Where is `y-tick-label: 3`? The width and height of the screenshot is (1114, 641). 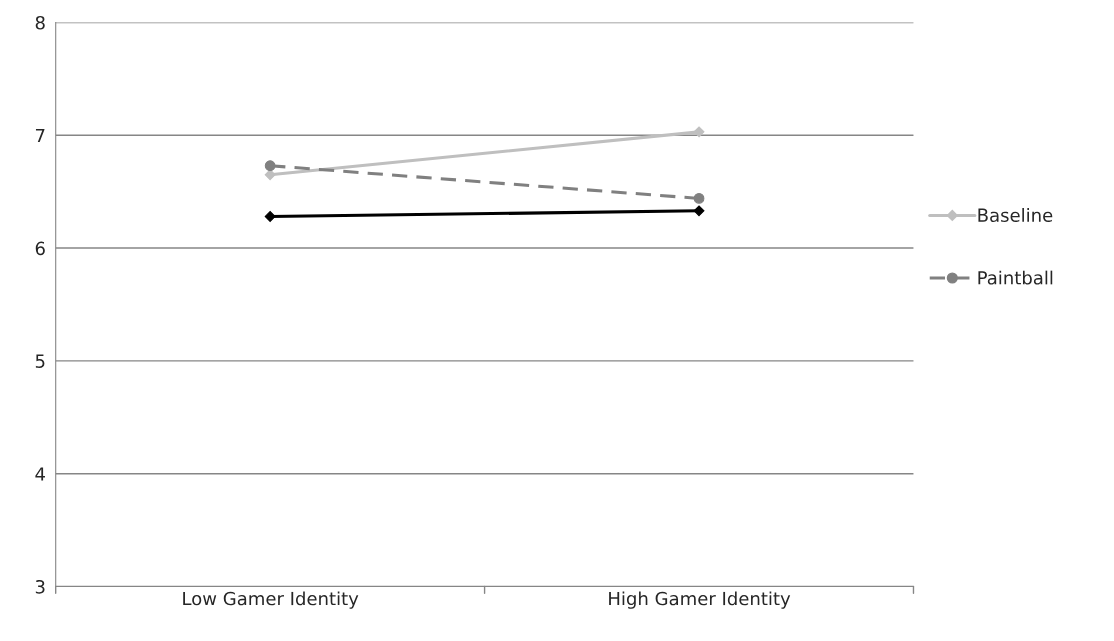 y-tick-label: 3 is located at coordinates (40, 586).